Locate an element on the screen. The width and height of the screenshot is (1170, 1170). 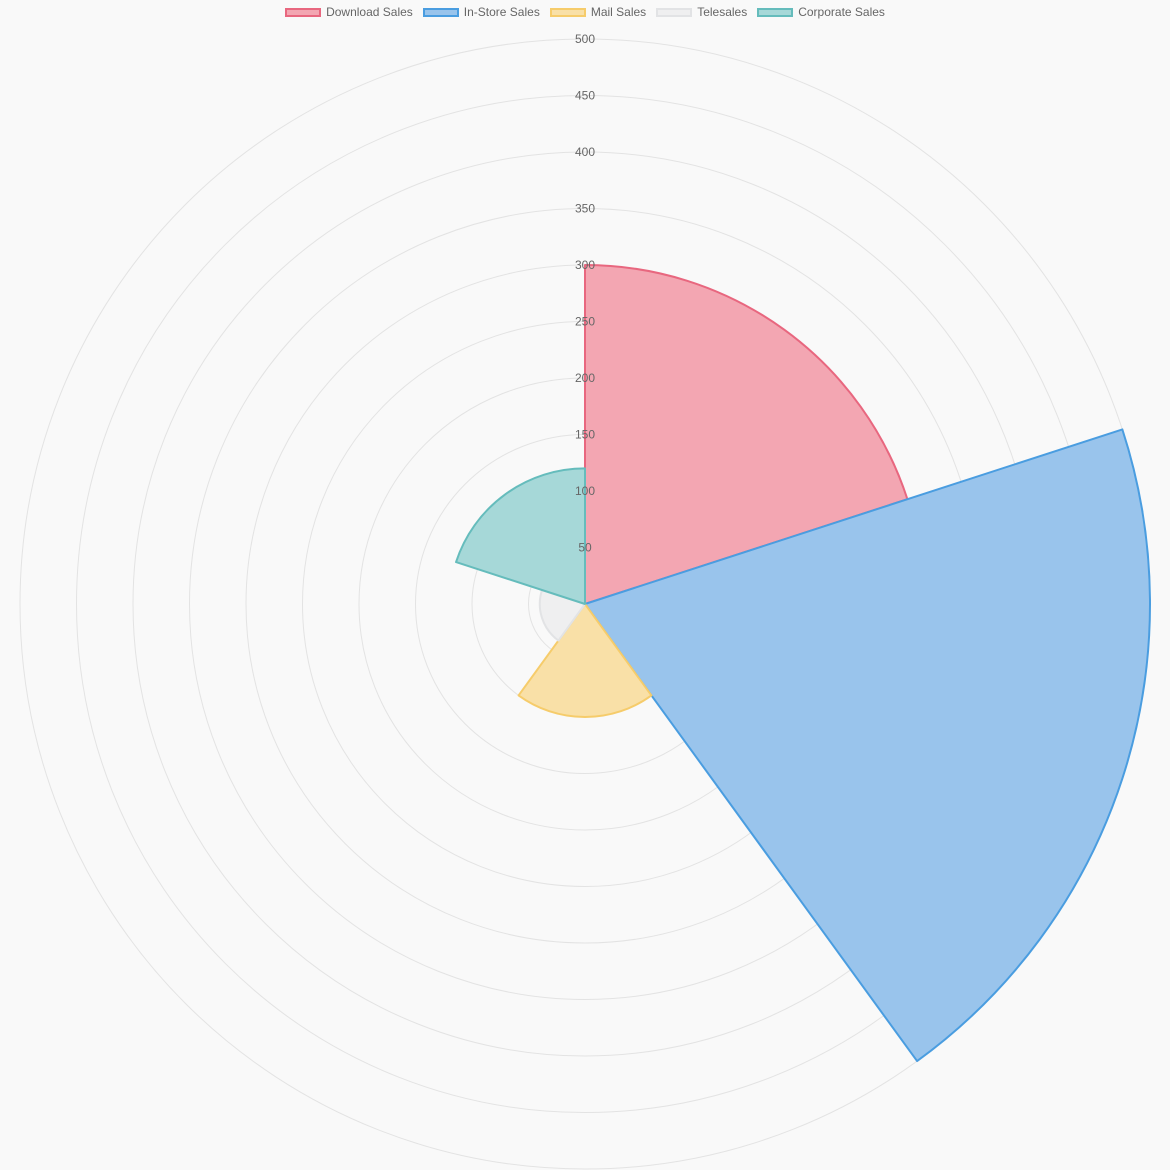
r-tick-label: 450 is located at coordinates (585, 96).